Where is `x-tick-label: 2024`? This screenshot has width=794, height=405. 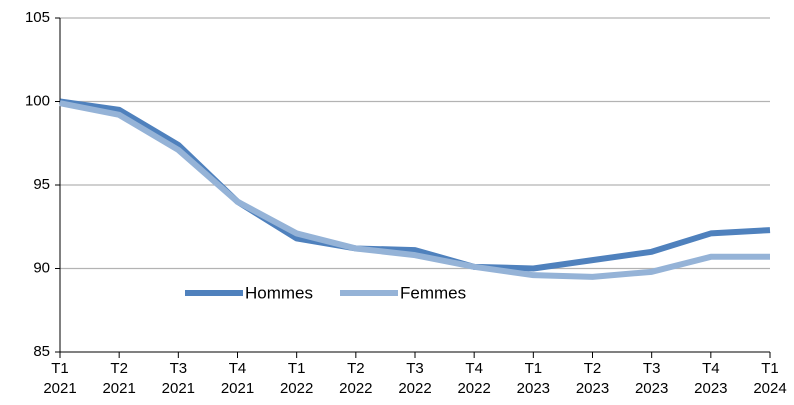 x-tick-label: 2024 is located at coordinates (769, 388).